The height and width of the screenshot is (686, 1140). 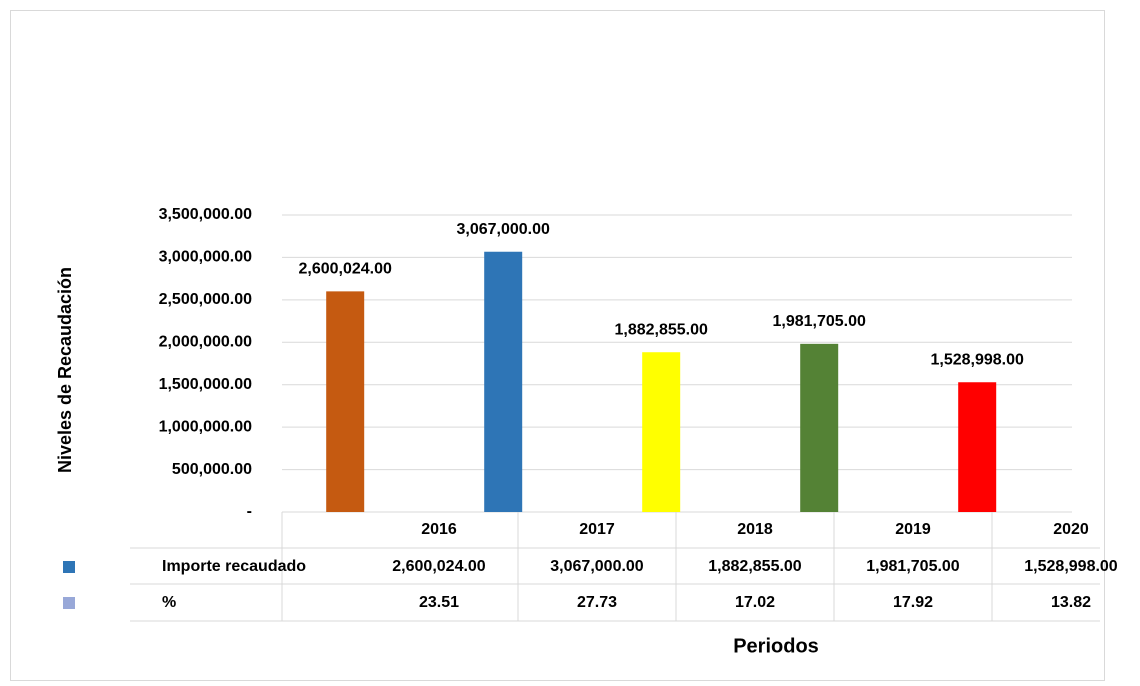 I want to click on x-tick-label: 2020, so click(x=1071, y=529).